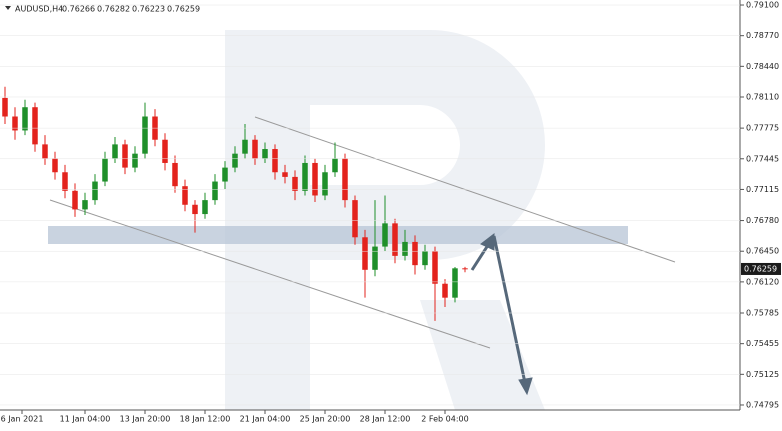  Describe the element at coordinates (762, 96) in the screenshot. I see `y-tick-label: 0.78110` at that location.